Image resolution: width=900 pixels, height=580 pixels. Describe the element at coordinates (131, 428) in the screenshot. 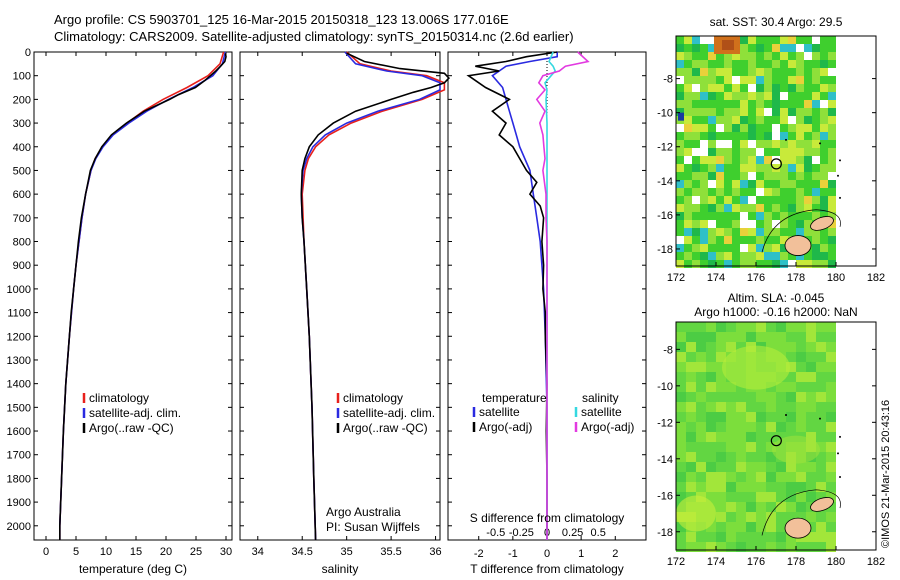

I see `temperature-legend-item: Argo(..raw -QC)` at that location.